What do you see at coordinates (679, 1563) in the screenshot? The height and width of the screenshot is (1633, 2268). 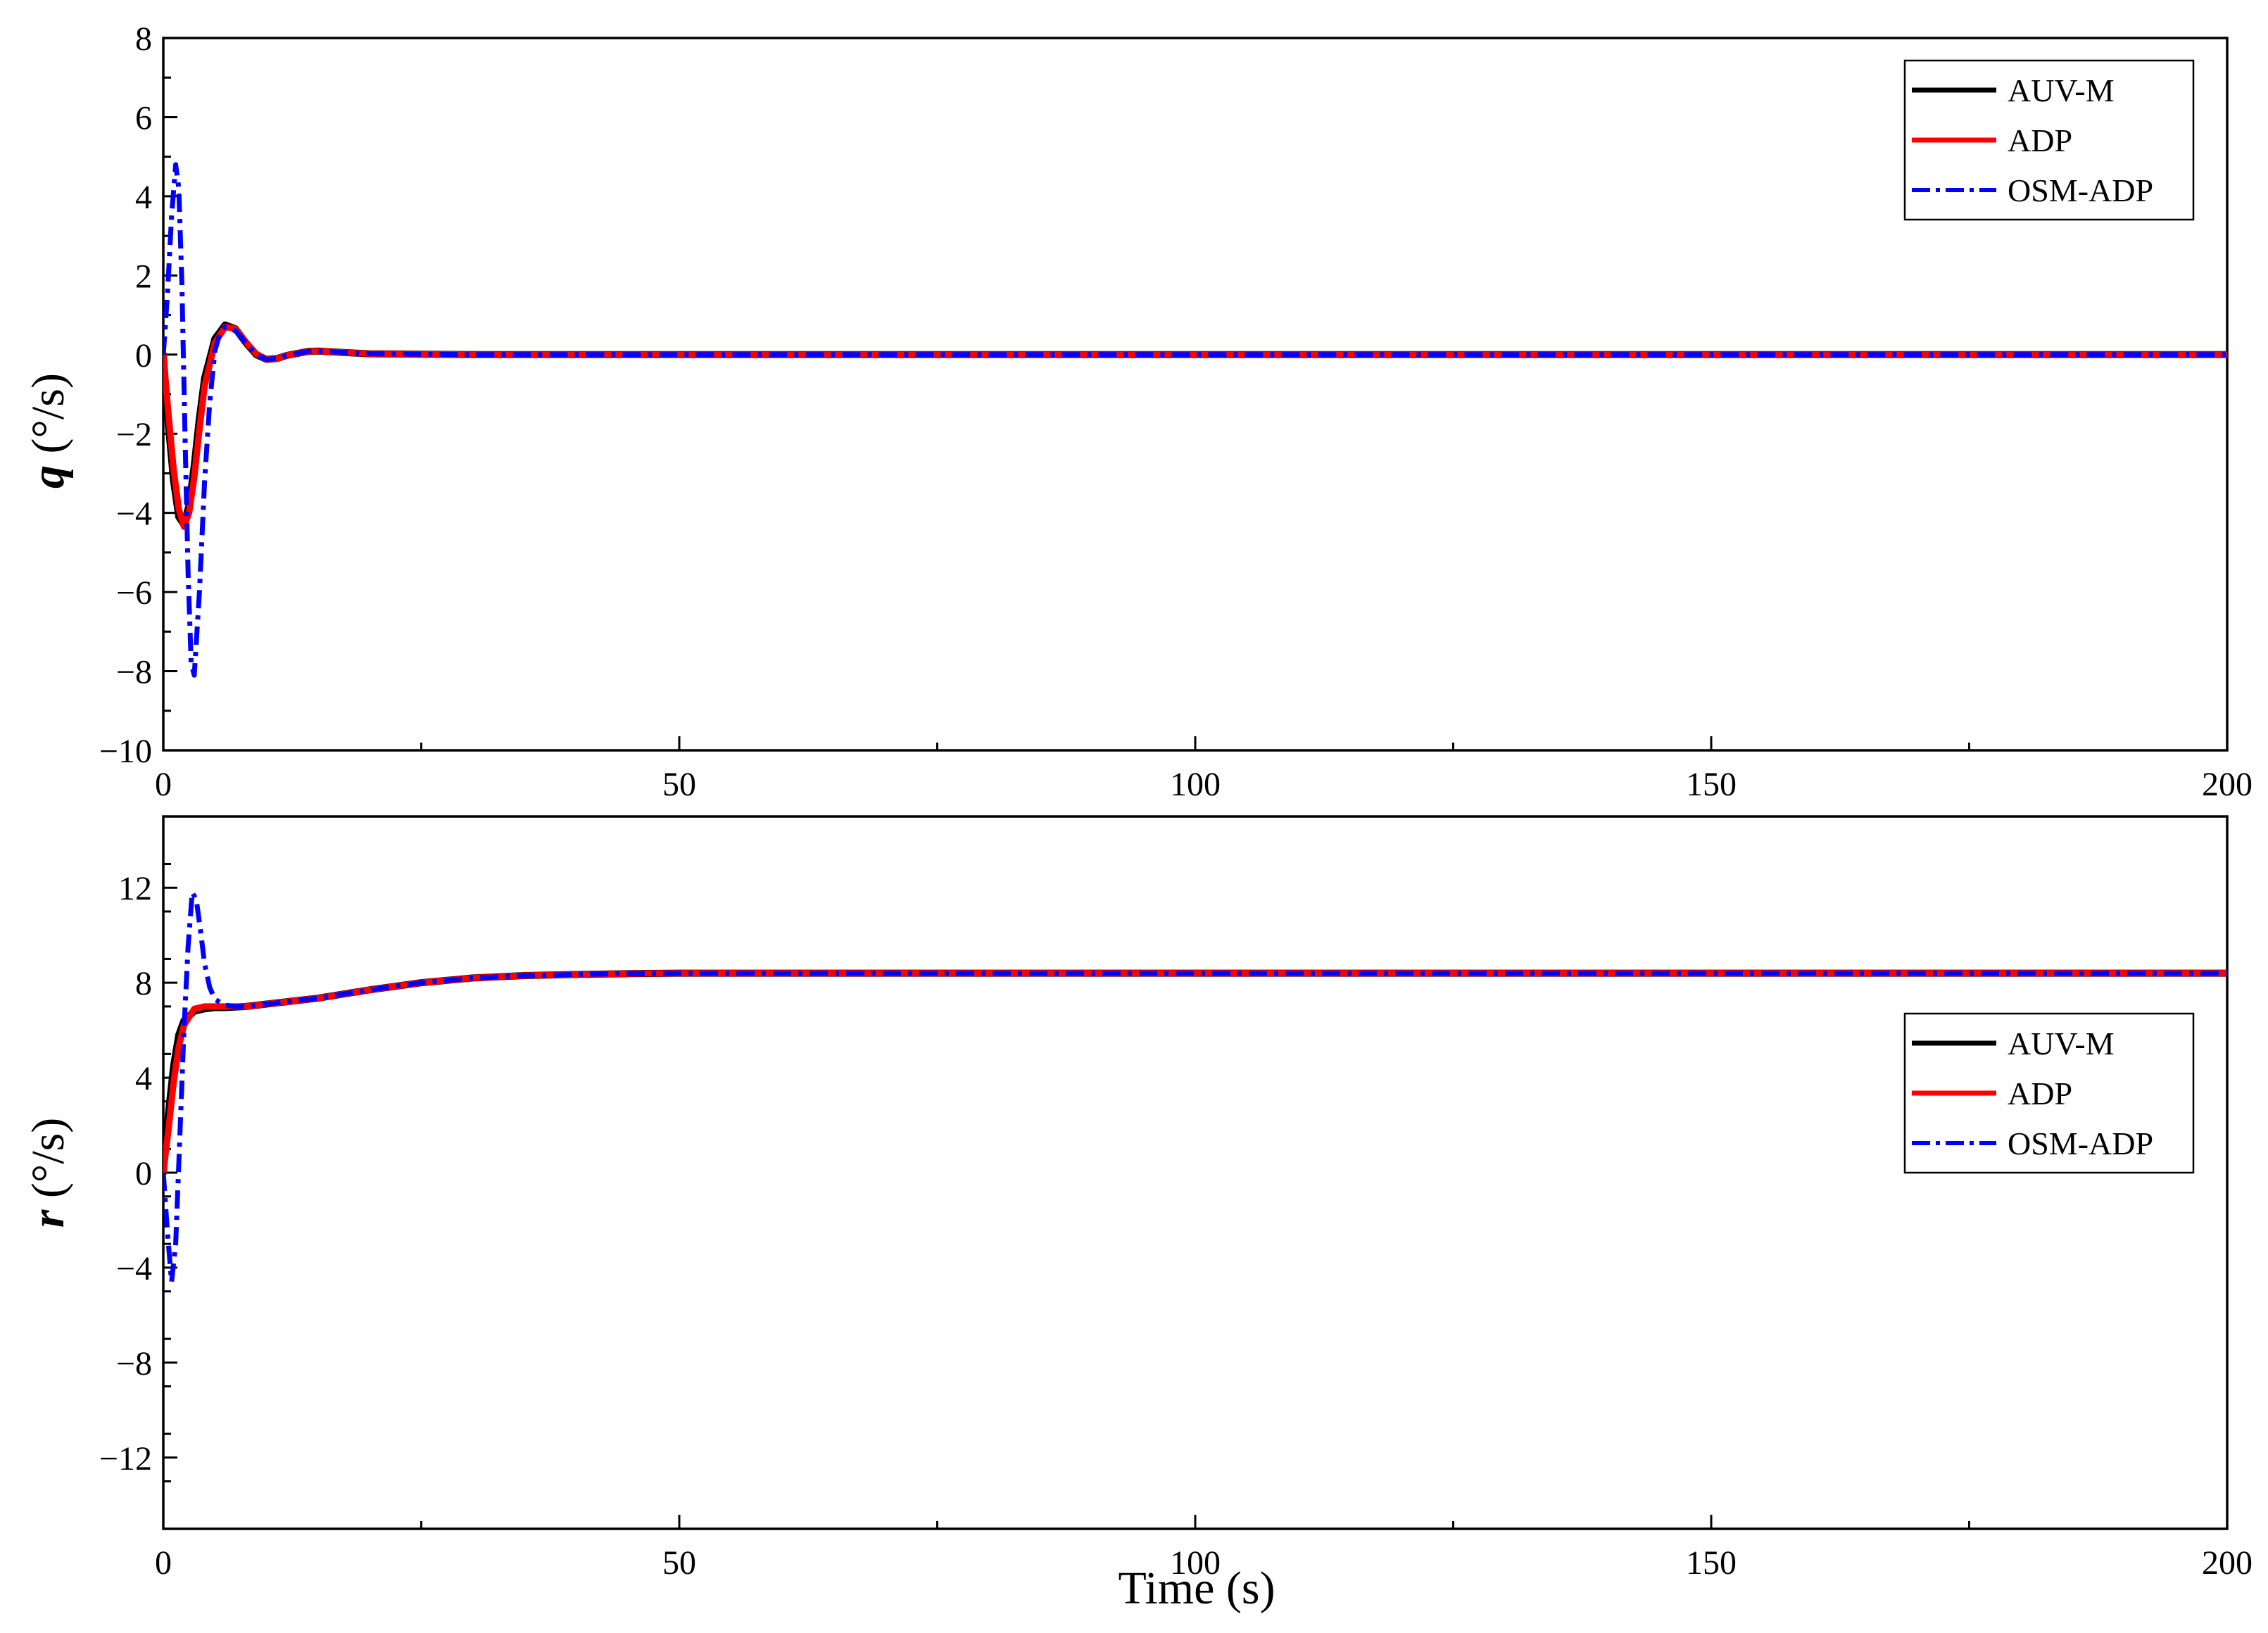 I see `panel-r-x-tick-label: 50` at bounding box center [679, 1563].